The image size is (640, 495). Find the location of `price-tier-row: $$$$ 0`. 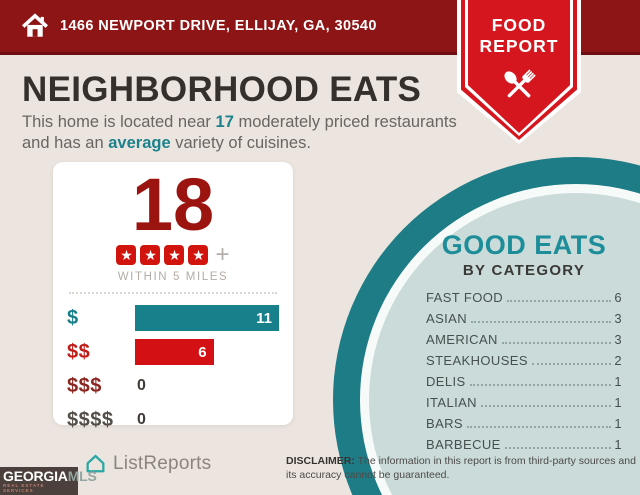

price-tier-row: $$$$ 0 is located at coordinates (173, 420).